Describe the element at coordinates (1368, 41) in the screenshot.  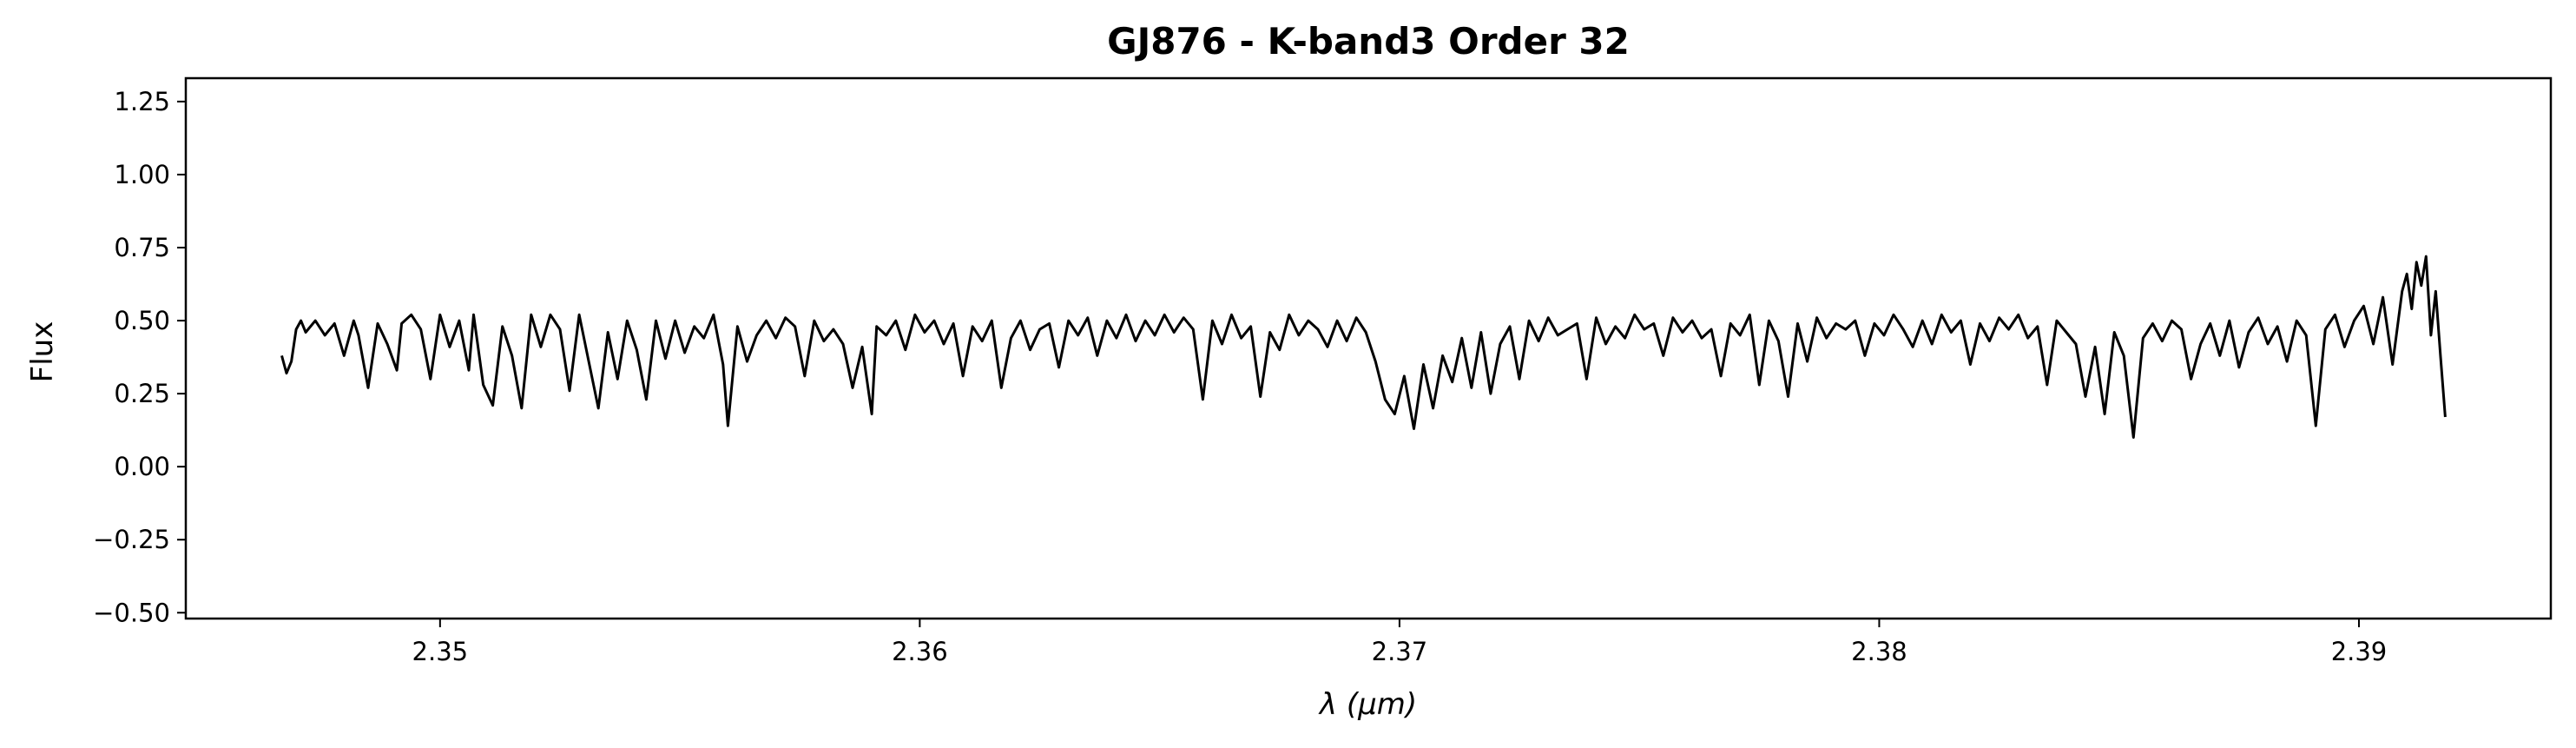
I see `chart-title: GJ876 - K-band3 Order 32` at that location.